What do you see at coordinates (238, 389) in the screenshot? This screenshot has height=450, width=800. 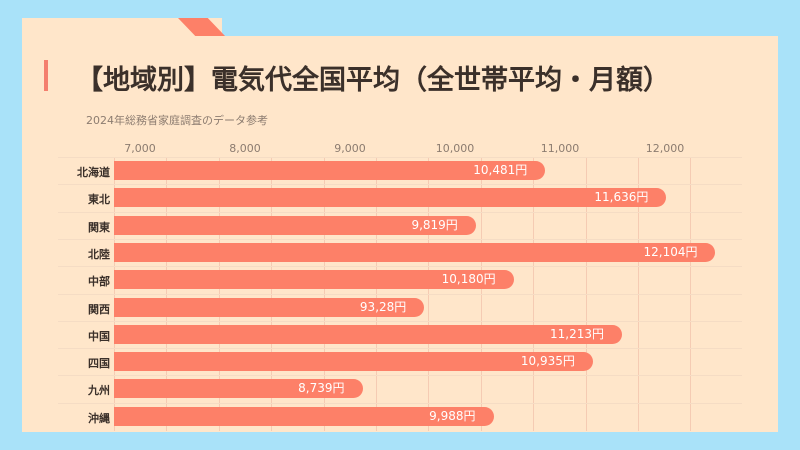 I see `data-bar: 8,739円` at bounding box center [238, 389].